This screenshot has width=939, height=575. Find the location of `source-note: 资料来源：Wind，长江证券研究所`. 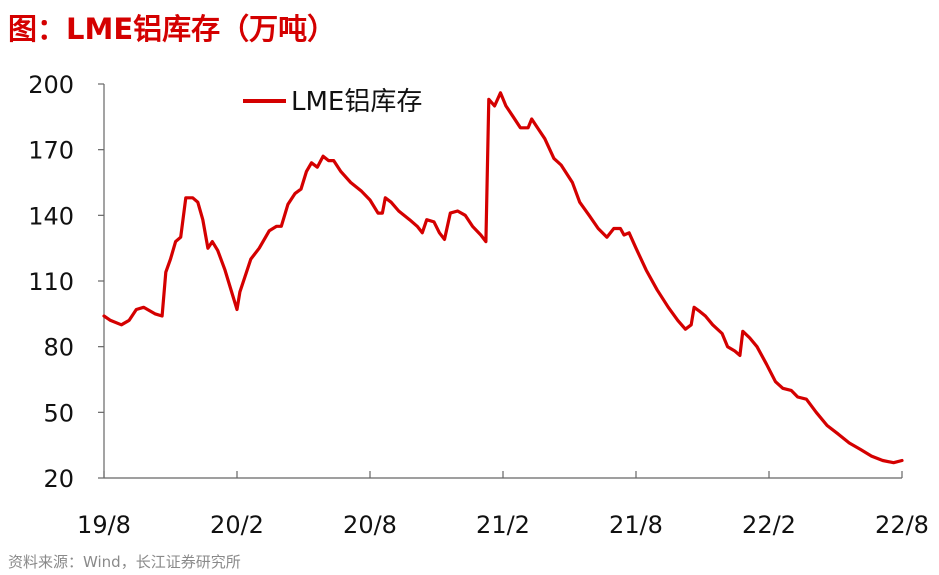

source-note: 资料来源：Wind，长江证券研究所 is located at coordinates (124, 562).